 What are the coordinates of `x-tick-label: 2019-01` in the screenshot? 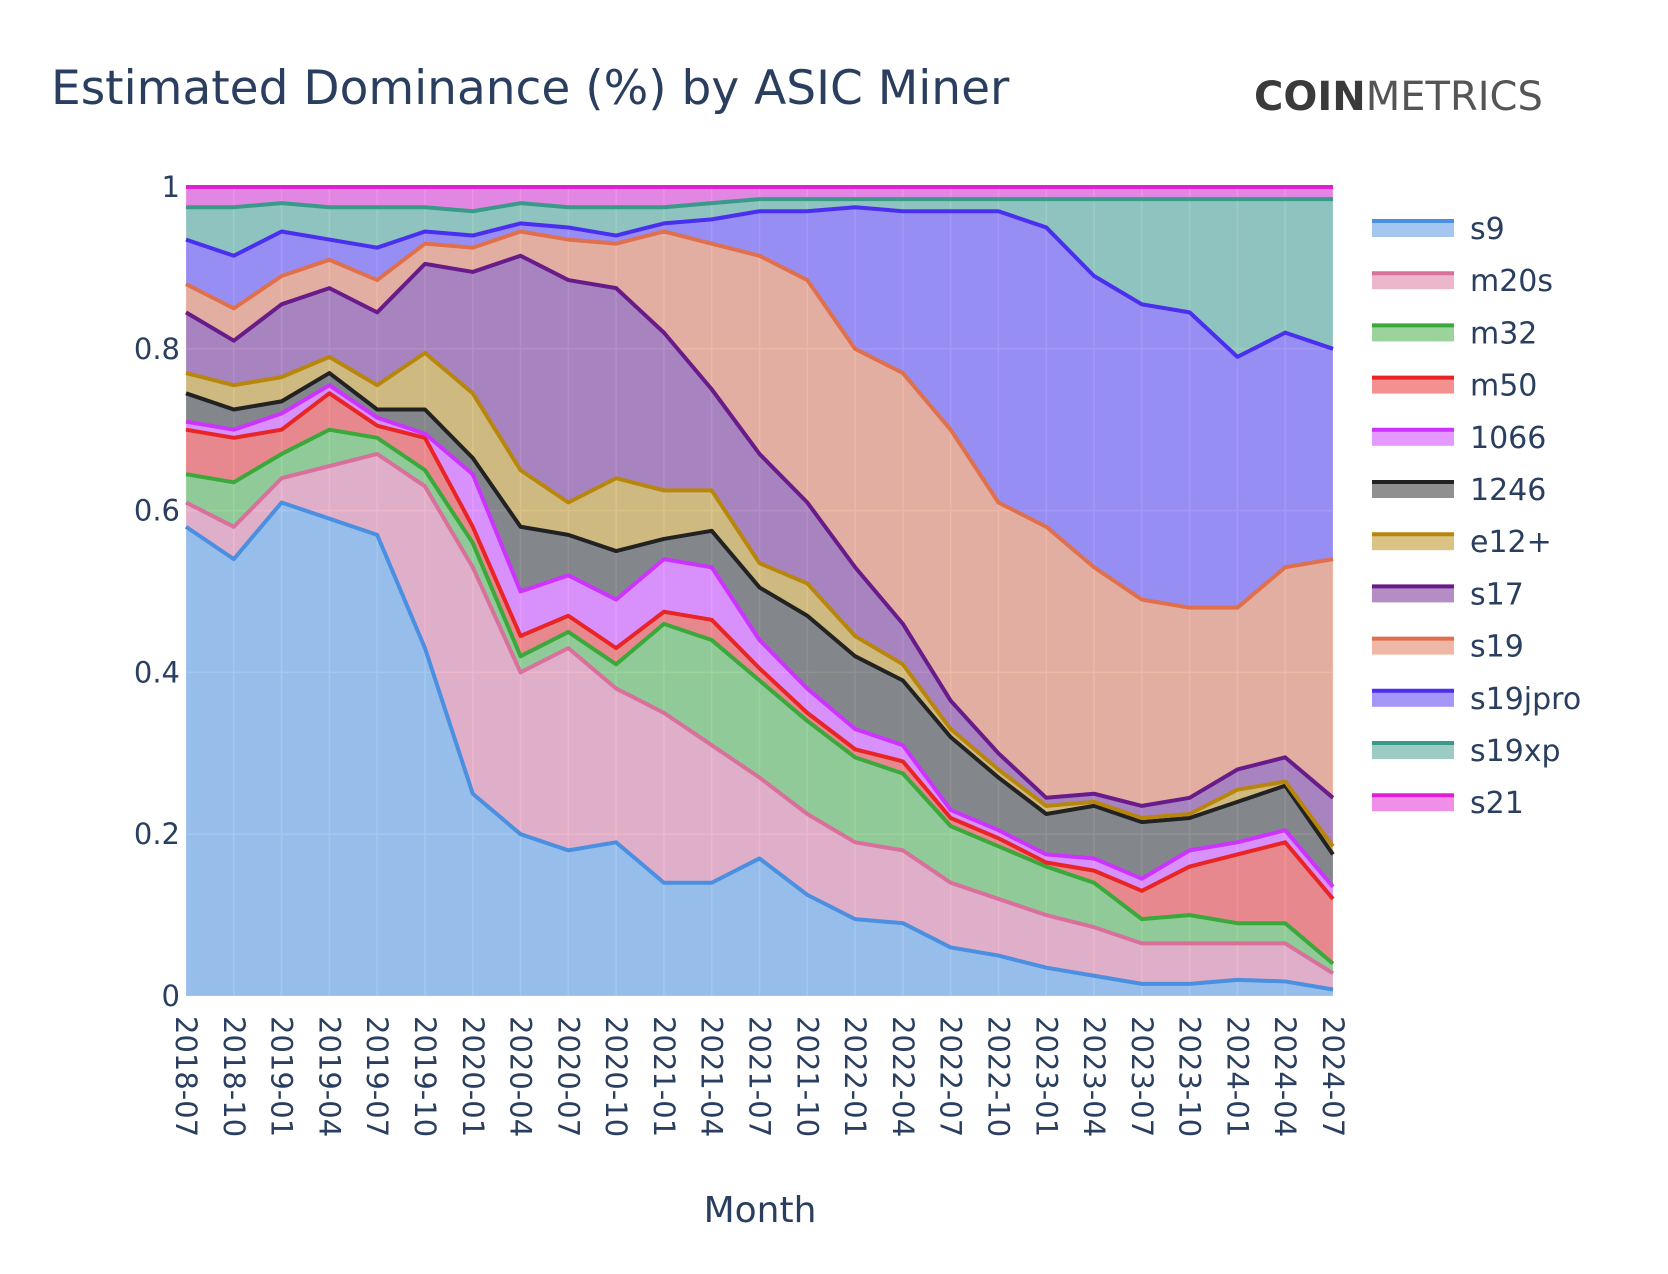 It's located at (282, 1076).